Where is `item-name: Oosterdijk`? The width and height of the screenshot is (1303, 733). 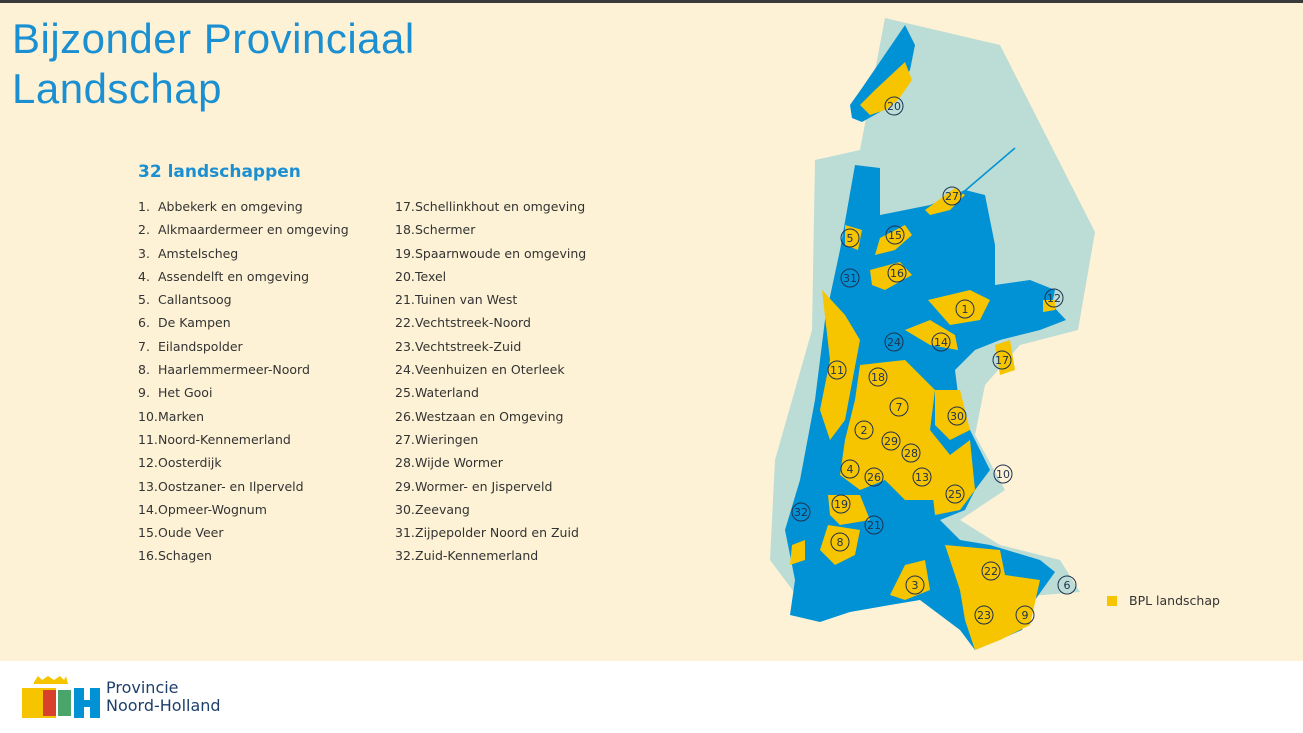
item-name: Oosterdijk is located at coordinates (190, 463).